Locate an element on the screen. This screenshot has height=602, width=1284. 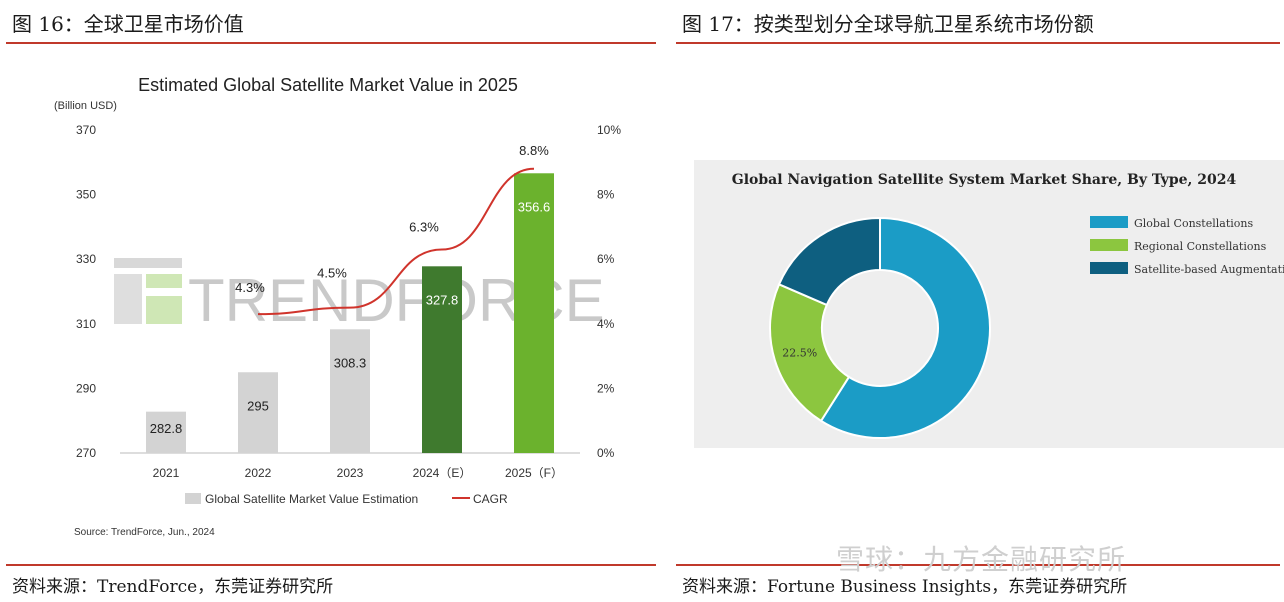
chart-source-note: Source: TrendForce, Jun., 2024 is located at coordinates (144, 532).